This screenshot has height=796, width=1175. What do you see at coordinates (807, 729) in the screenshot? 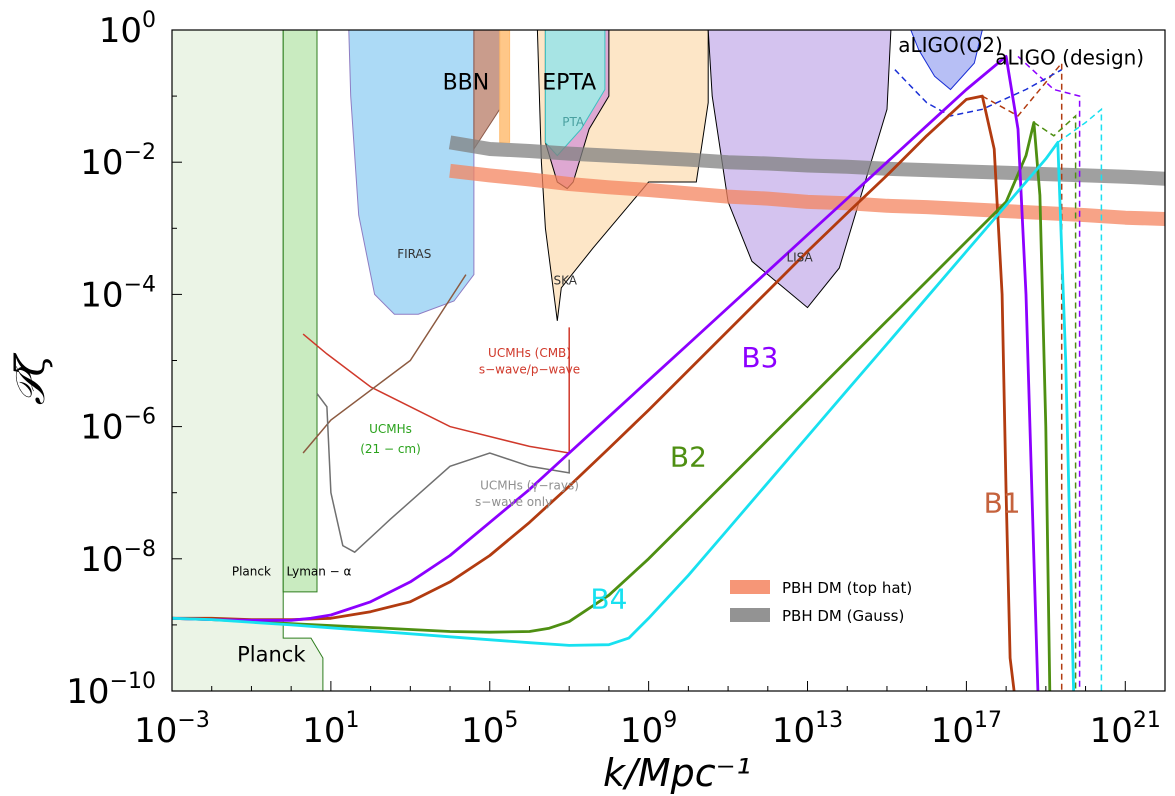
I see `x-tick-label: 10¹³` at bounding box center [807, 729].